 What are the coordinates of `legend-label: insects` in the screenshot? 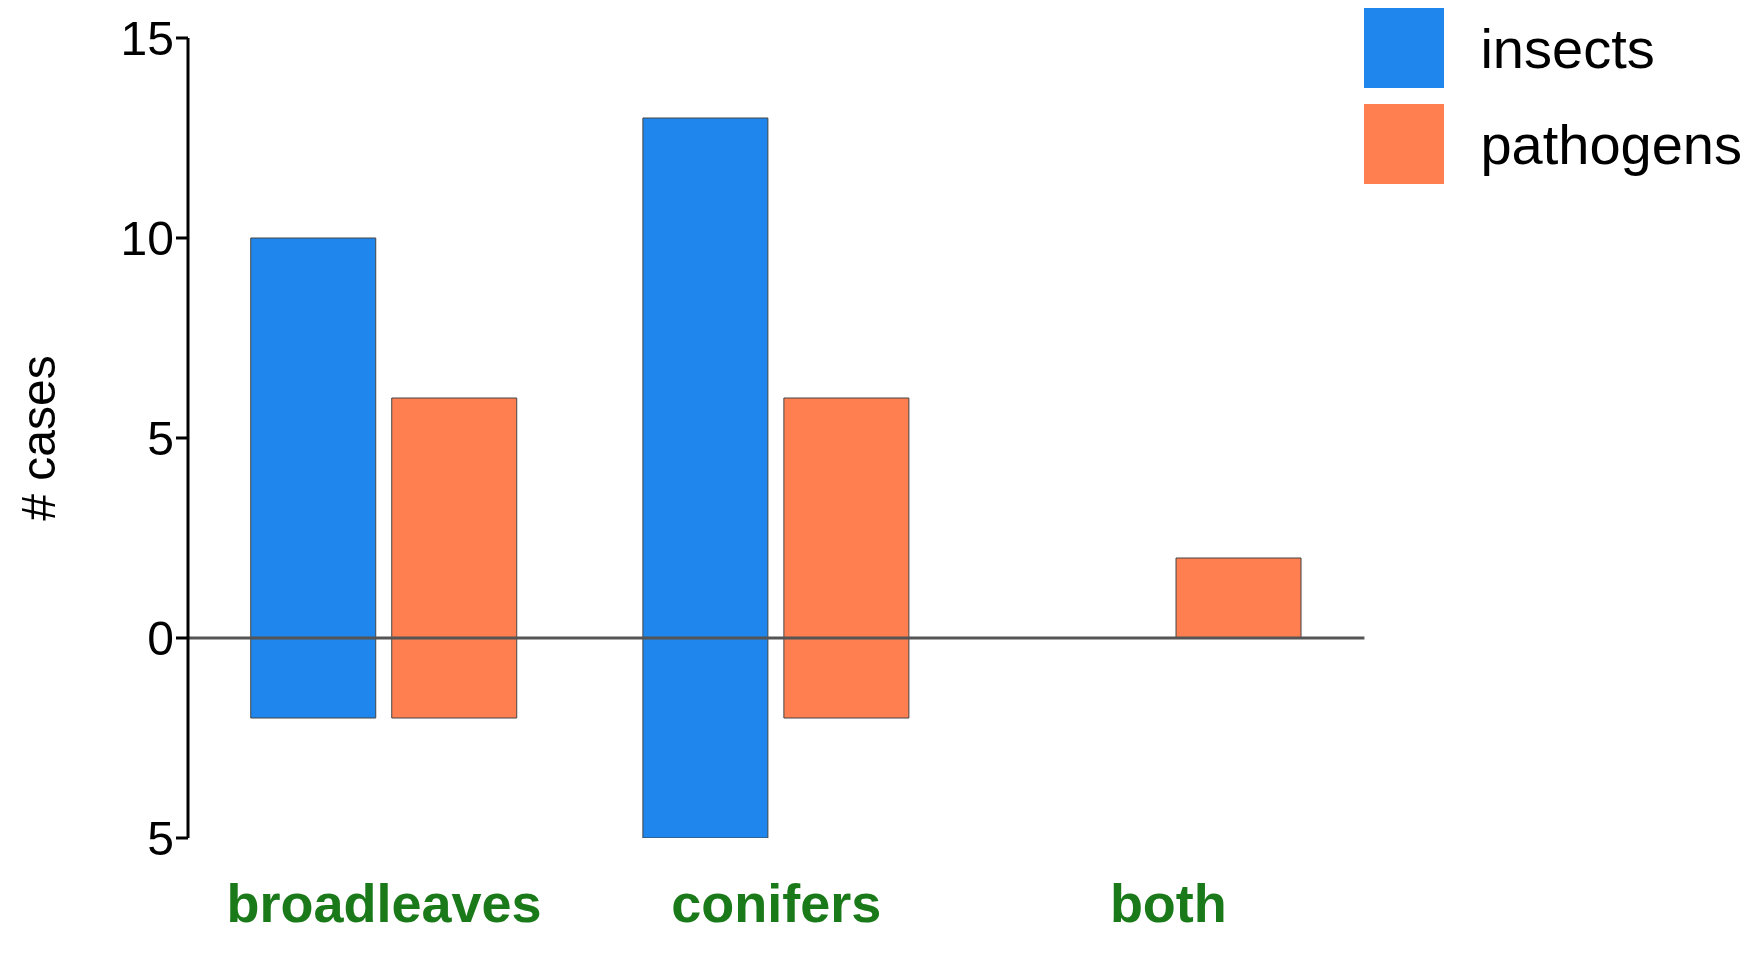 It's located at (1567, 48).